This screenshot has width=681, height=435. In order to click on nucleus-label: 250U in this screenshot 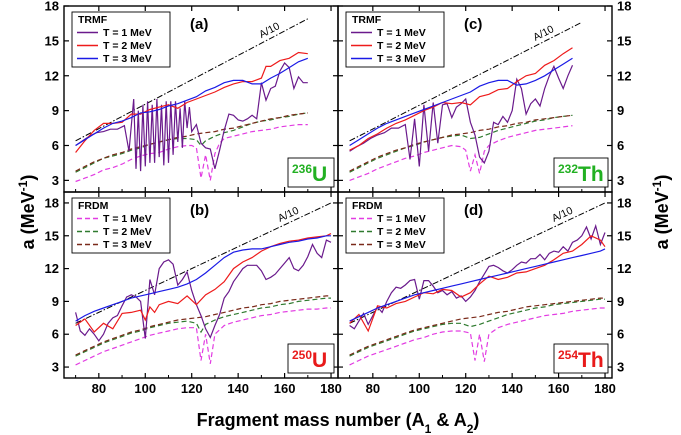, I will do `click(309, 360)`.